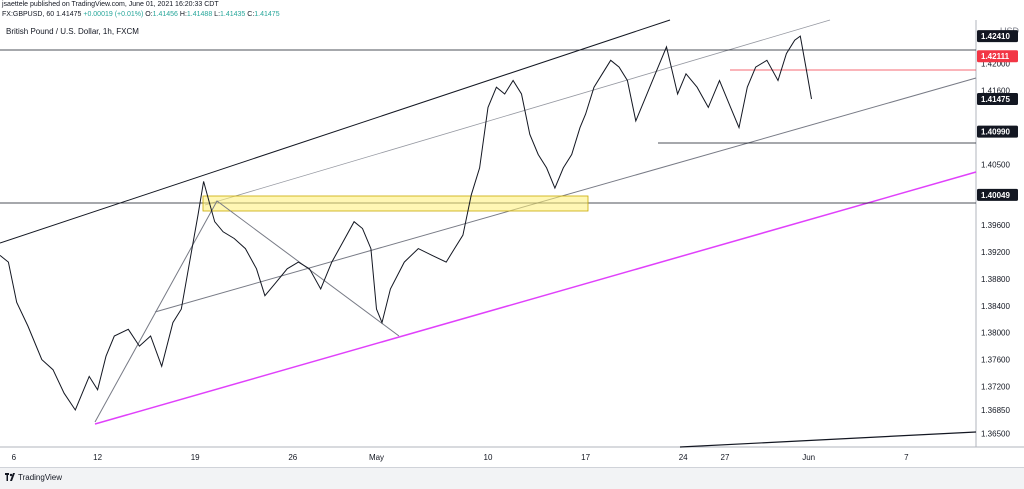 This screenshot has width=1024, height=489. Describe the element at coordinates (995, 64) in the screenshot. I see `price-tick-label: 1.42000` at that location.